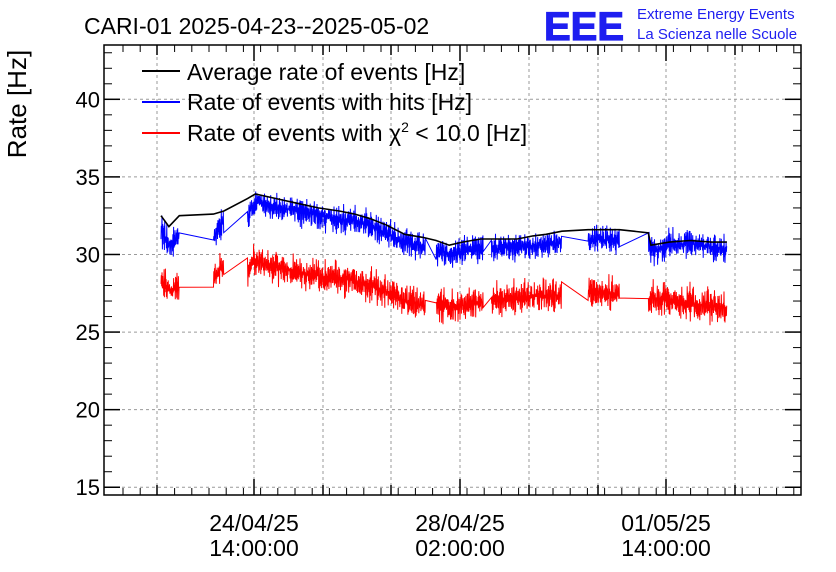  What do you see at coordinates (288, 133) in the screenshot?
I see `legend-chi2-prefix: Rate of events with` at bounding box center [288, 133].